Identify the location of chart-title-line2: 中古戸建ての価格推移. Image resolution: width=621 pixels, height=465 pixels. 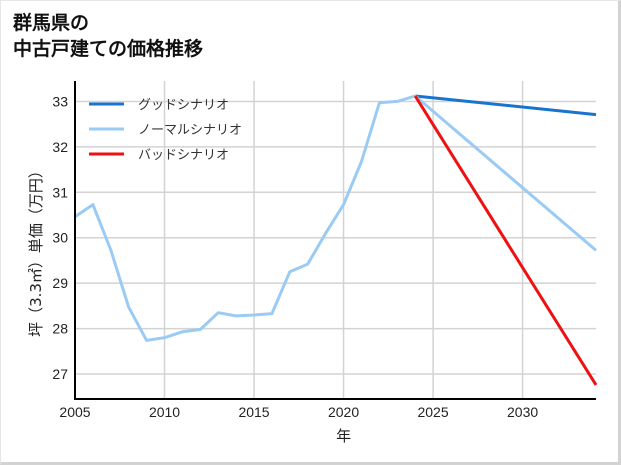
(108, 49).